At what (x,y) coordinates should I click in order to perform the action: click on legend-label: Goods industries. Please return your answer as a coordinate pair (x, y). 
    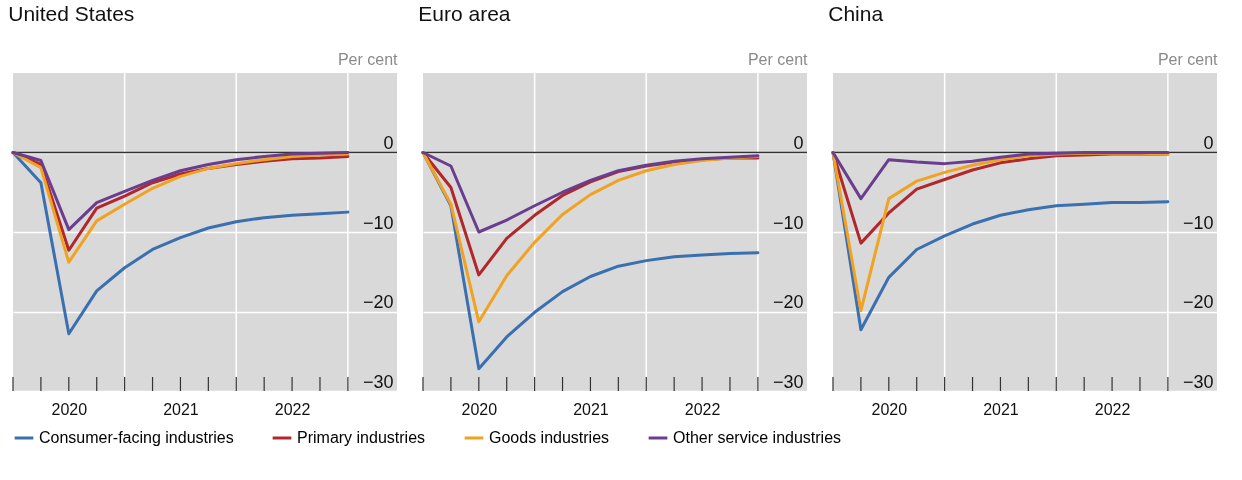
    Looking at the image, I should click on (549, 437).